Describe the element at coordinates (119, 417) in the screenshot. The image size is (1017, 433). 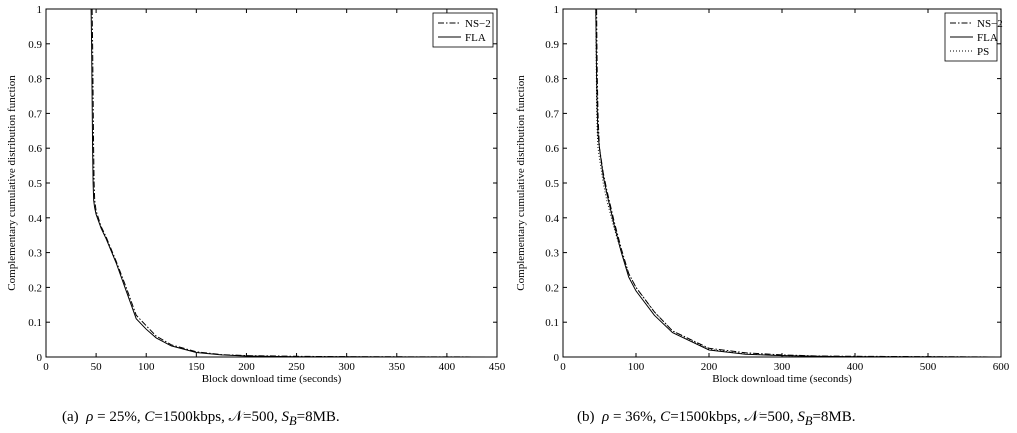
I see `caption-rho-value: = 25%,` at that location.